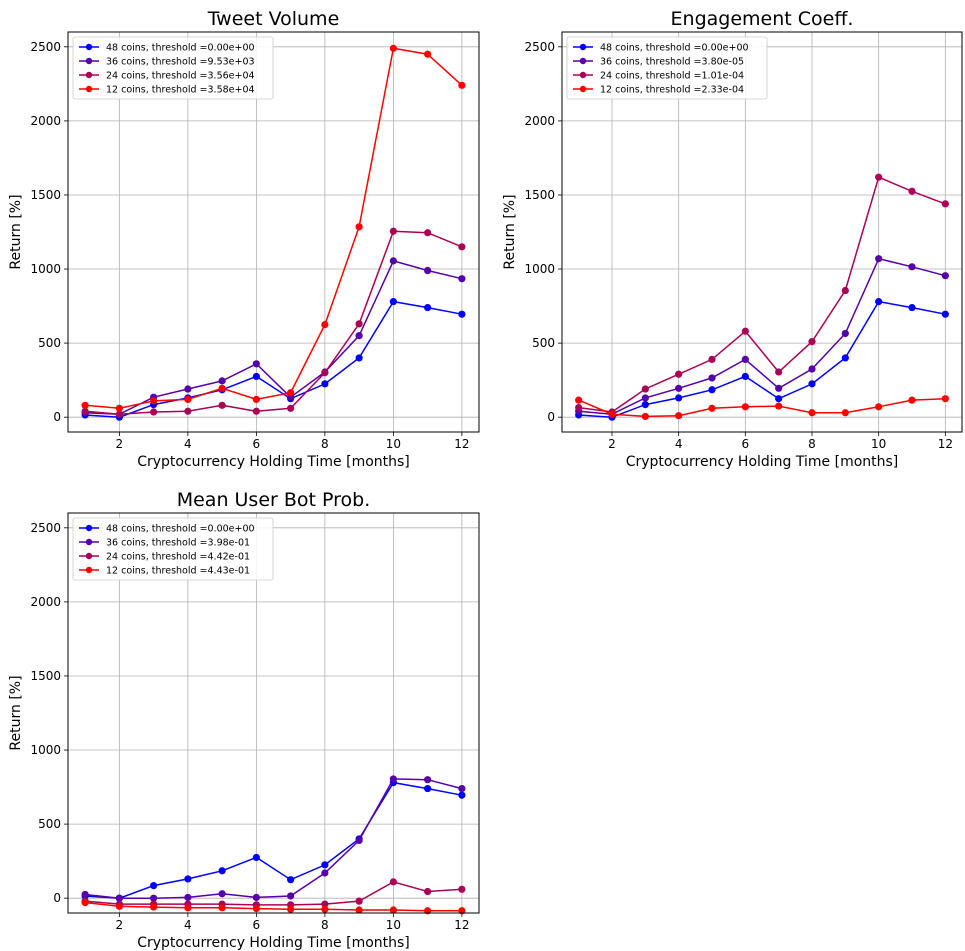  What do you see at coordinates (672, 76) in the screenshot?
I see `legend-label: 24 coins, threshold =1.01e-04` at bounding box center [672, 76].